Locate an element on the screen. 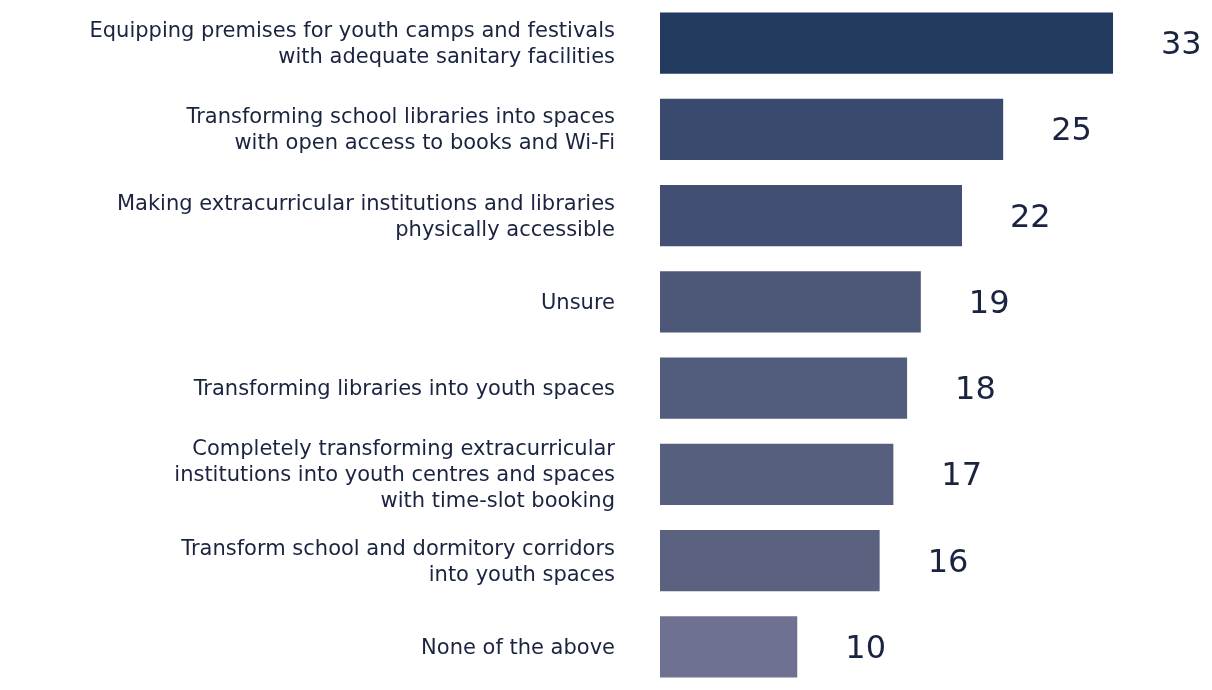 The height and width of the screenshot is (690, 1212). y-tick-label: Completely transforming extracurricular institutions into youth centres and spaces with time-slot booking is located at coordinates (395, 474).